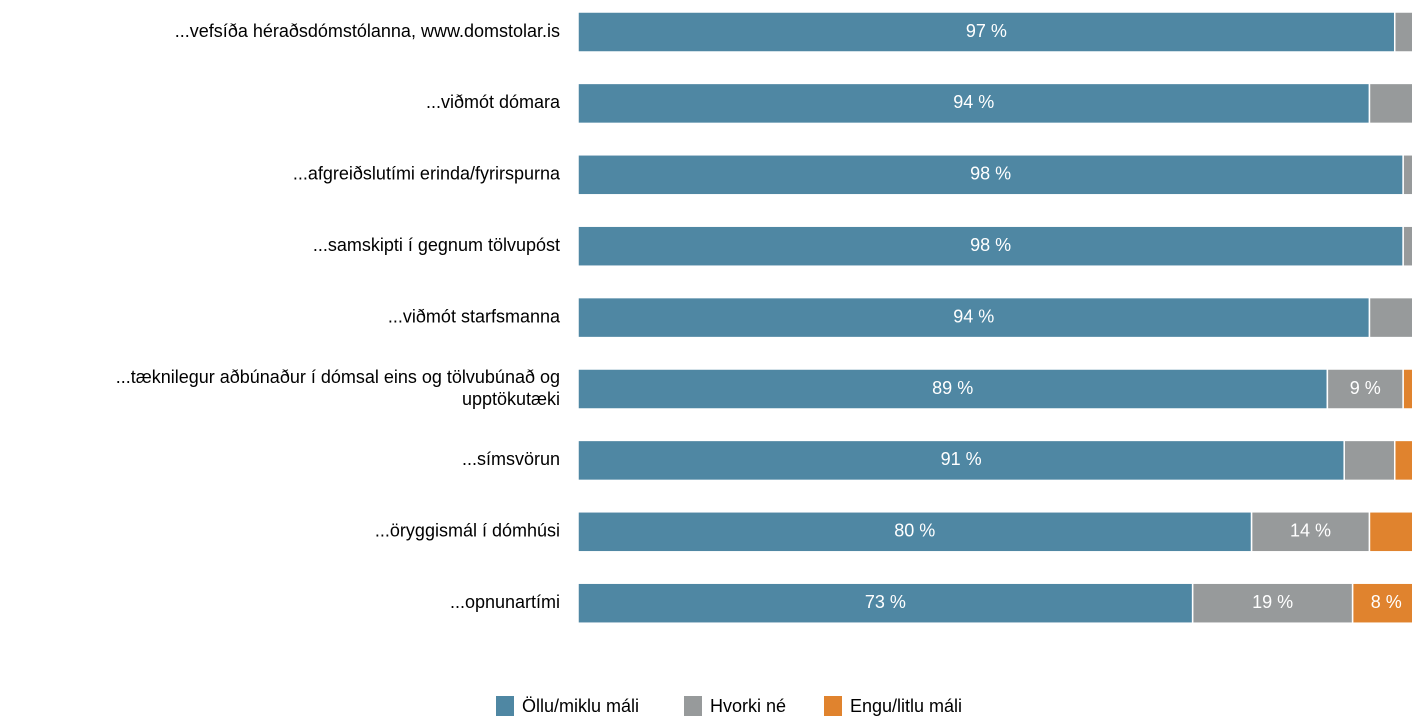 The image size is (1412, 719). Describe the element at coordinates (906, 706) in the screenshot. I see `legend-label: Engu/litlu máli` at that location.